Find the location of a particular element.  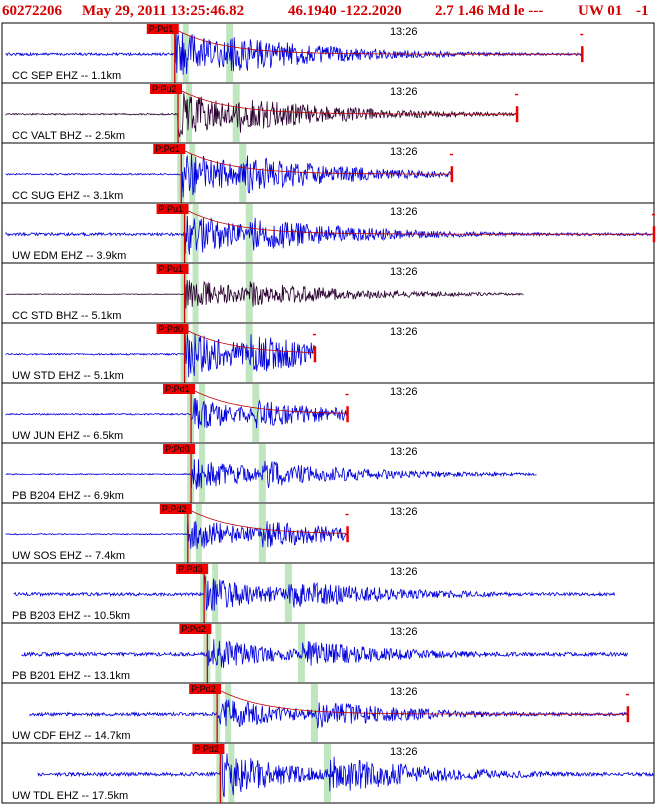

p-pick-label: P:Pd3 is located at coordinates (190, 569).